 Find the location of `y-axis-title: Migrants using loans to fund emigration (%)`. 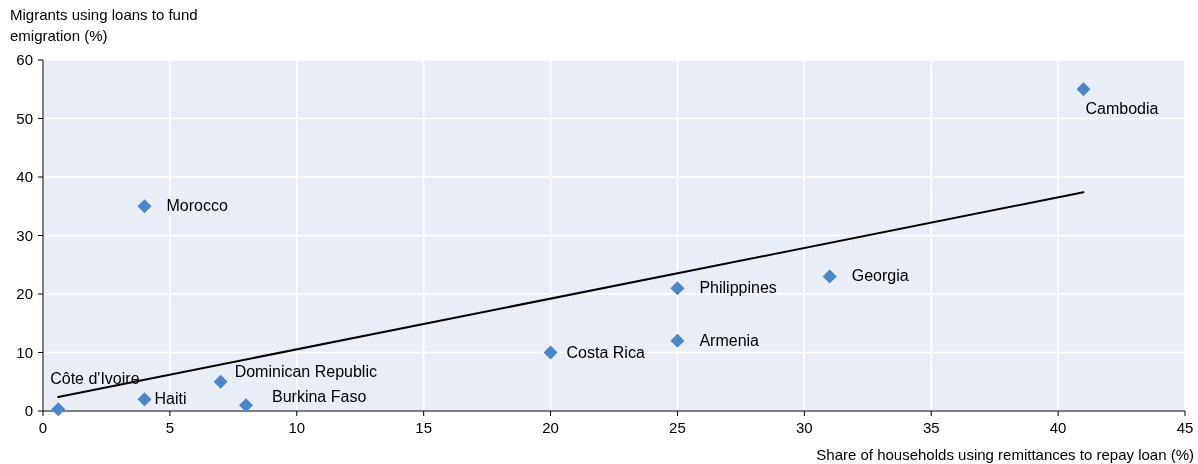

y-axis-title: Migrants using loans to fund emigration (%) is located at coordinates (104, 25).